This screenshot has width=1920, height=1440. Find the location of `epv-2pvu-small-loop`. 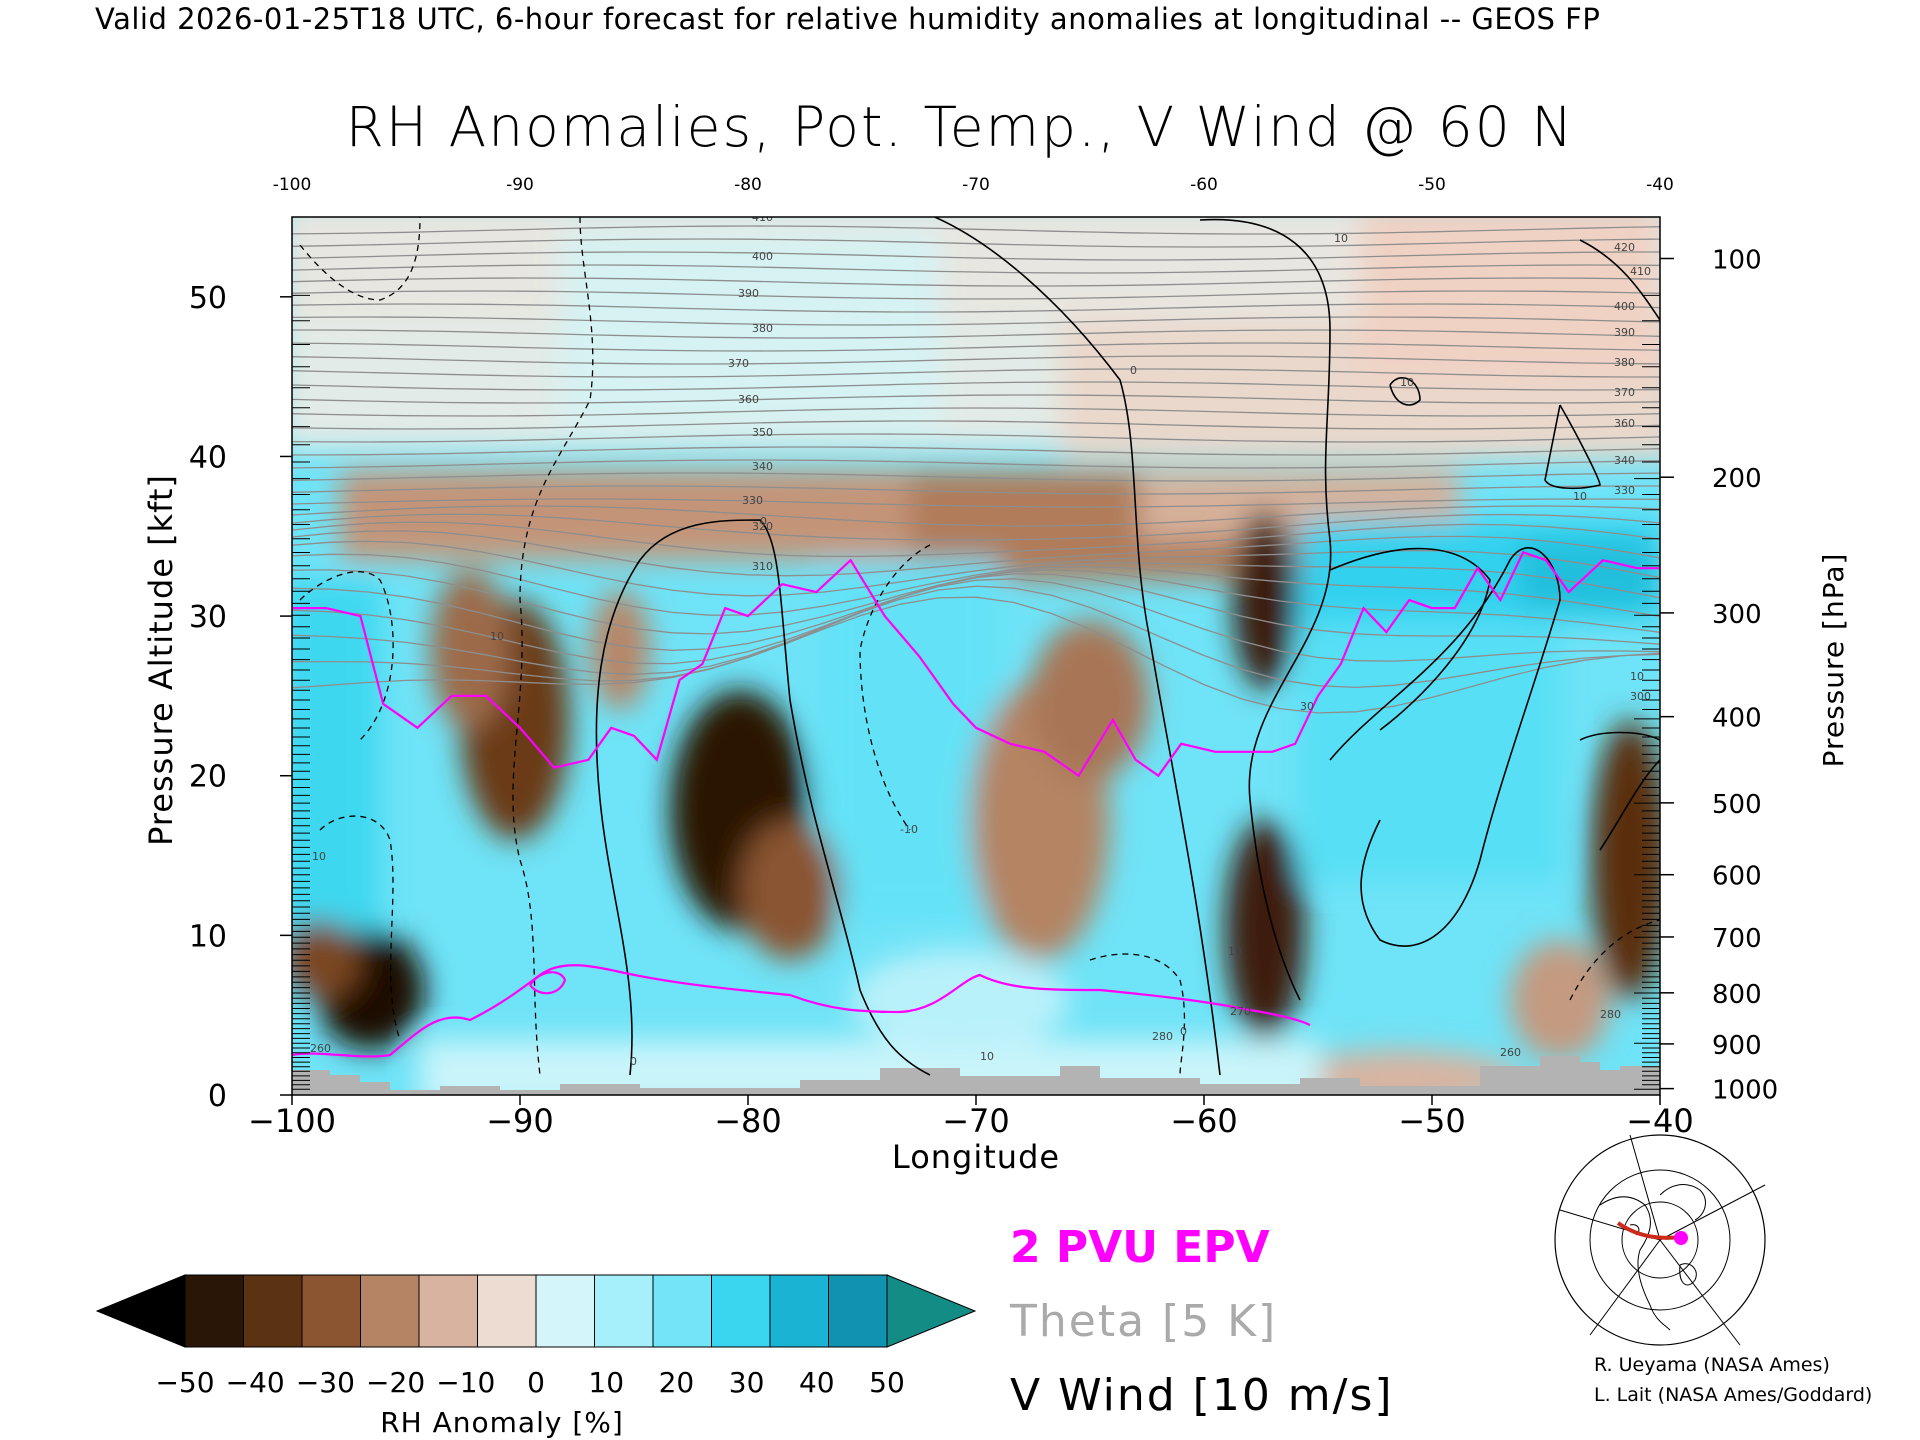

epv-2pvu-small-loop is located at coordinates (548, 983).